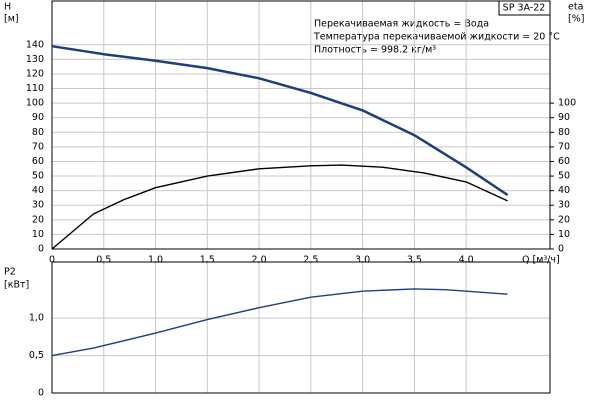 This screenshot has width=600, height=400. I want to click on y2-tick-label: 90, so click(564, 117).